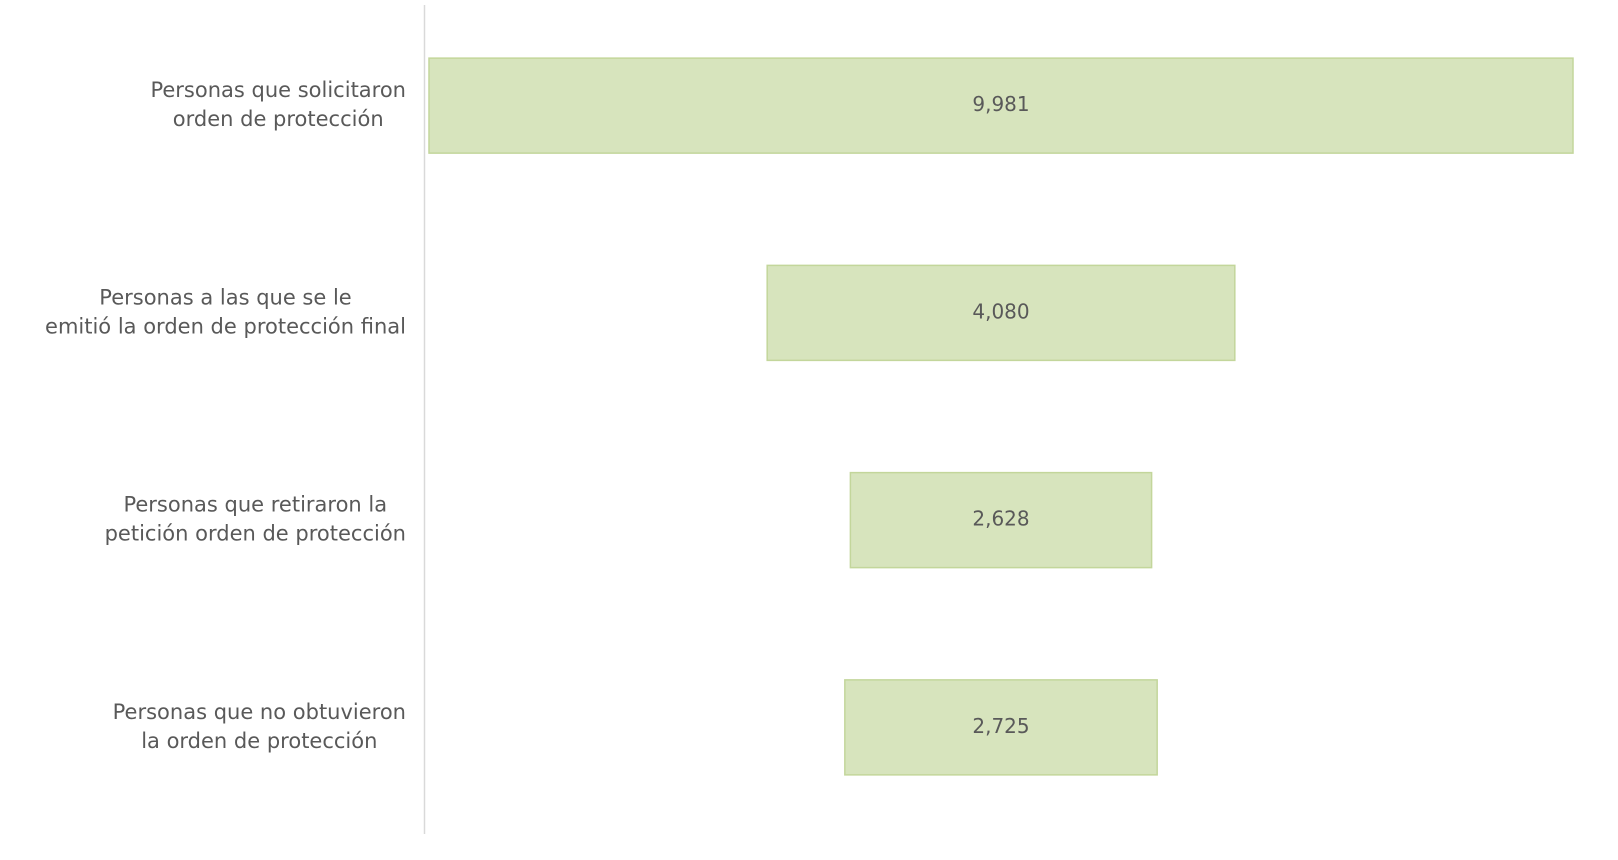 Image resolution: width=1618 pixels, height=860 pixels. What do you see at coordinates (225, 326) in the screenshot?
I see `category-label-line: emitió la orden de protección final` at bounding box center [225, 326].